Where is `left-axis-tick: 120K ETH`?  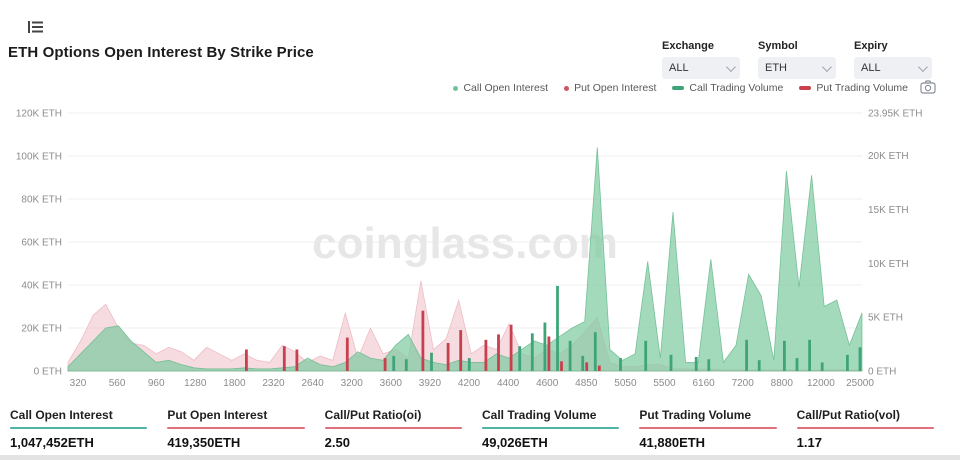
left-axis-tick: 120K ETH is located at coordinates (39, 114).